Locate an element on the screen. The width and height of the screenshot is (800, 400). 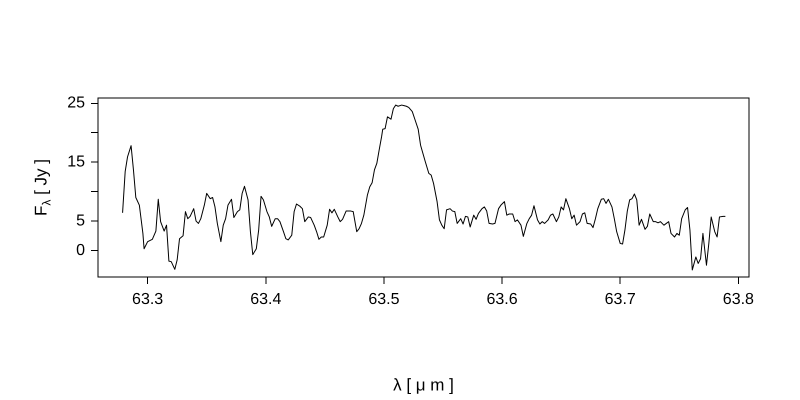
y-tick-label: 25 is located at coordinates (76, 103).